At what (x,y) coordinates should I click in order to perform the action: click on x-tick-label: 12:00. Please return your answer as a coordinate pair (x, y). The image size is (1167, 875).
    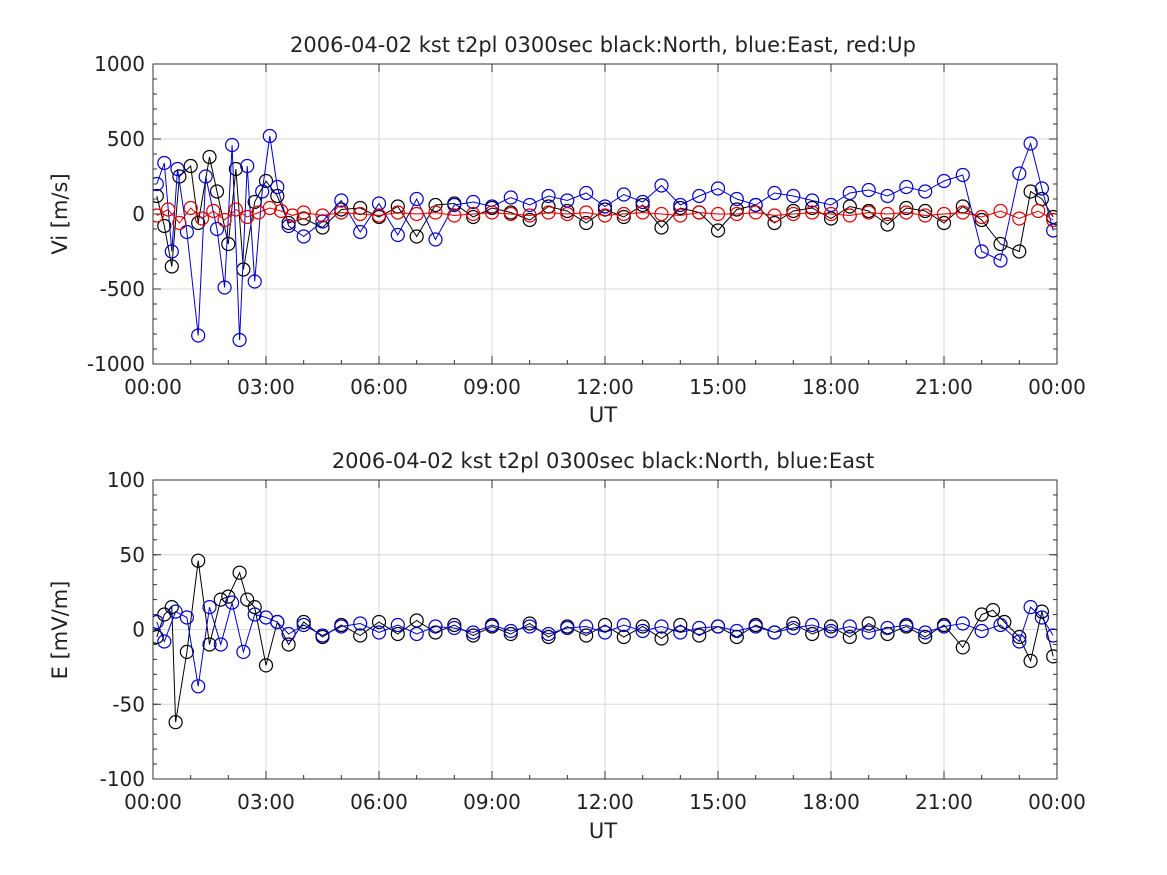
    Looking at the image, I should click on (605, 387).